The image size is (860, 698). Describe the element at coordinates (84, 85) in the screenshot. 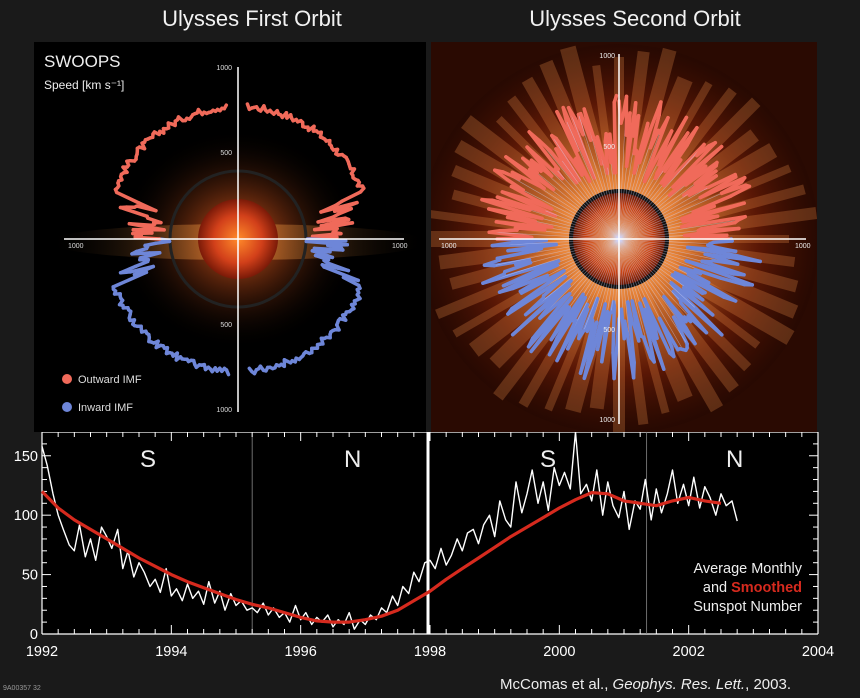

I see `speed-unit-label: Speed [km s⁻¹]` at that location.